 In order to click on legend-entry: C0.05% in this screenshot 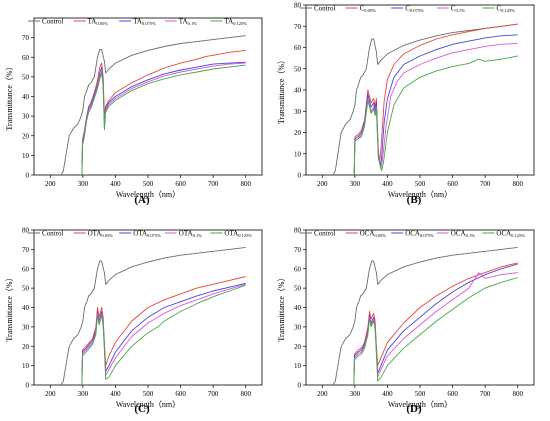, I will do `click(368, 9)`.